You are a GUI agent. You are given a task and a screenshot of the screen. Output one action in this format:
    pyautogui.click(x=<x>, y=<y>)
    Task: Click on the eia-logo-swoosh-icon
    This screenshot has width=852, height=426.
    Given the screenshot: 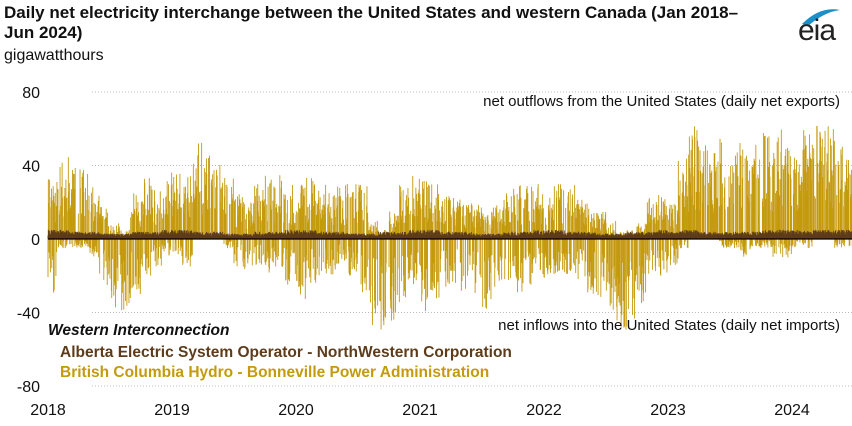 What is the action you would take?
    pyautogui.click(x=821, y=17)
    